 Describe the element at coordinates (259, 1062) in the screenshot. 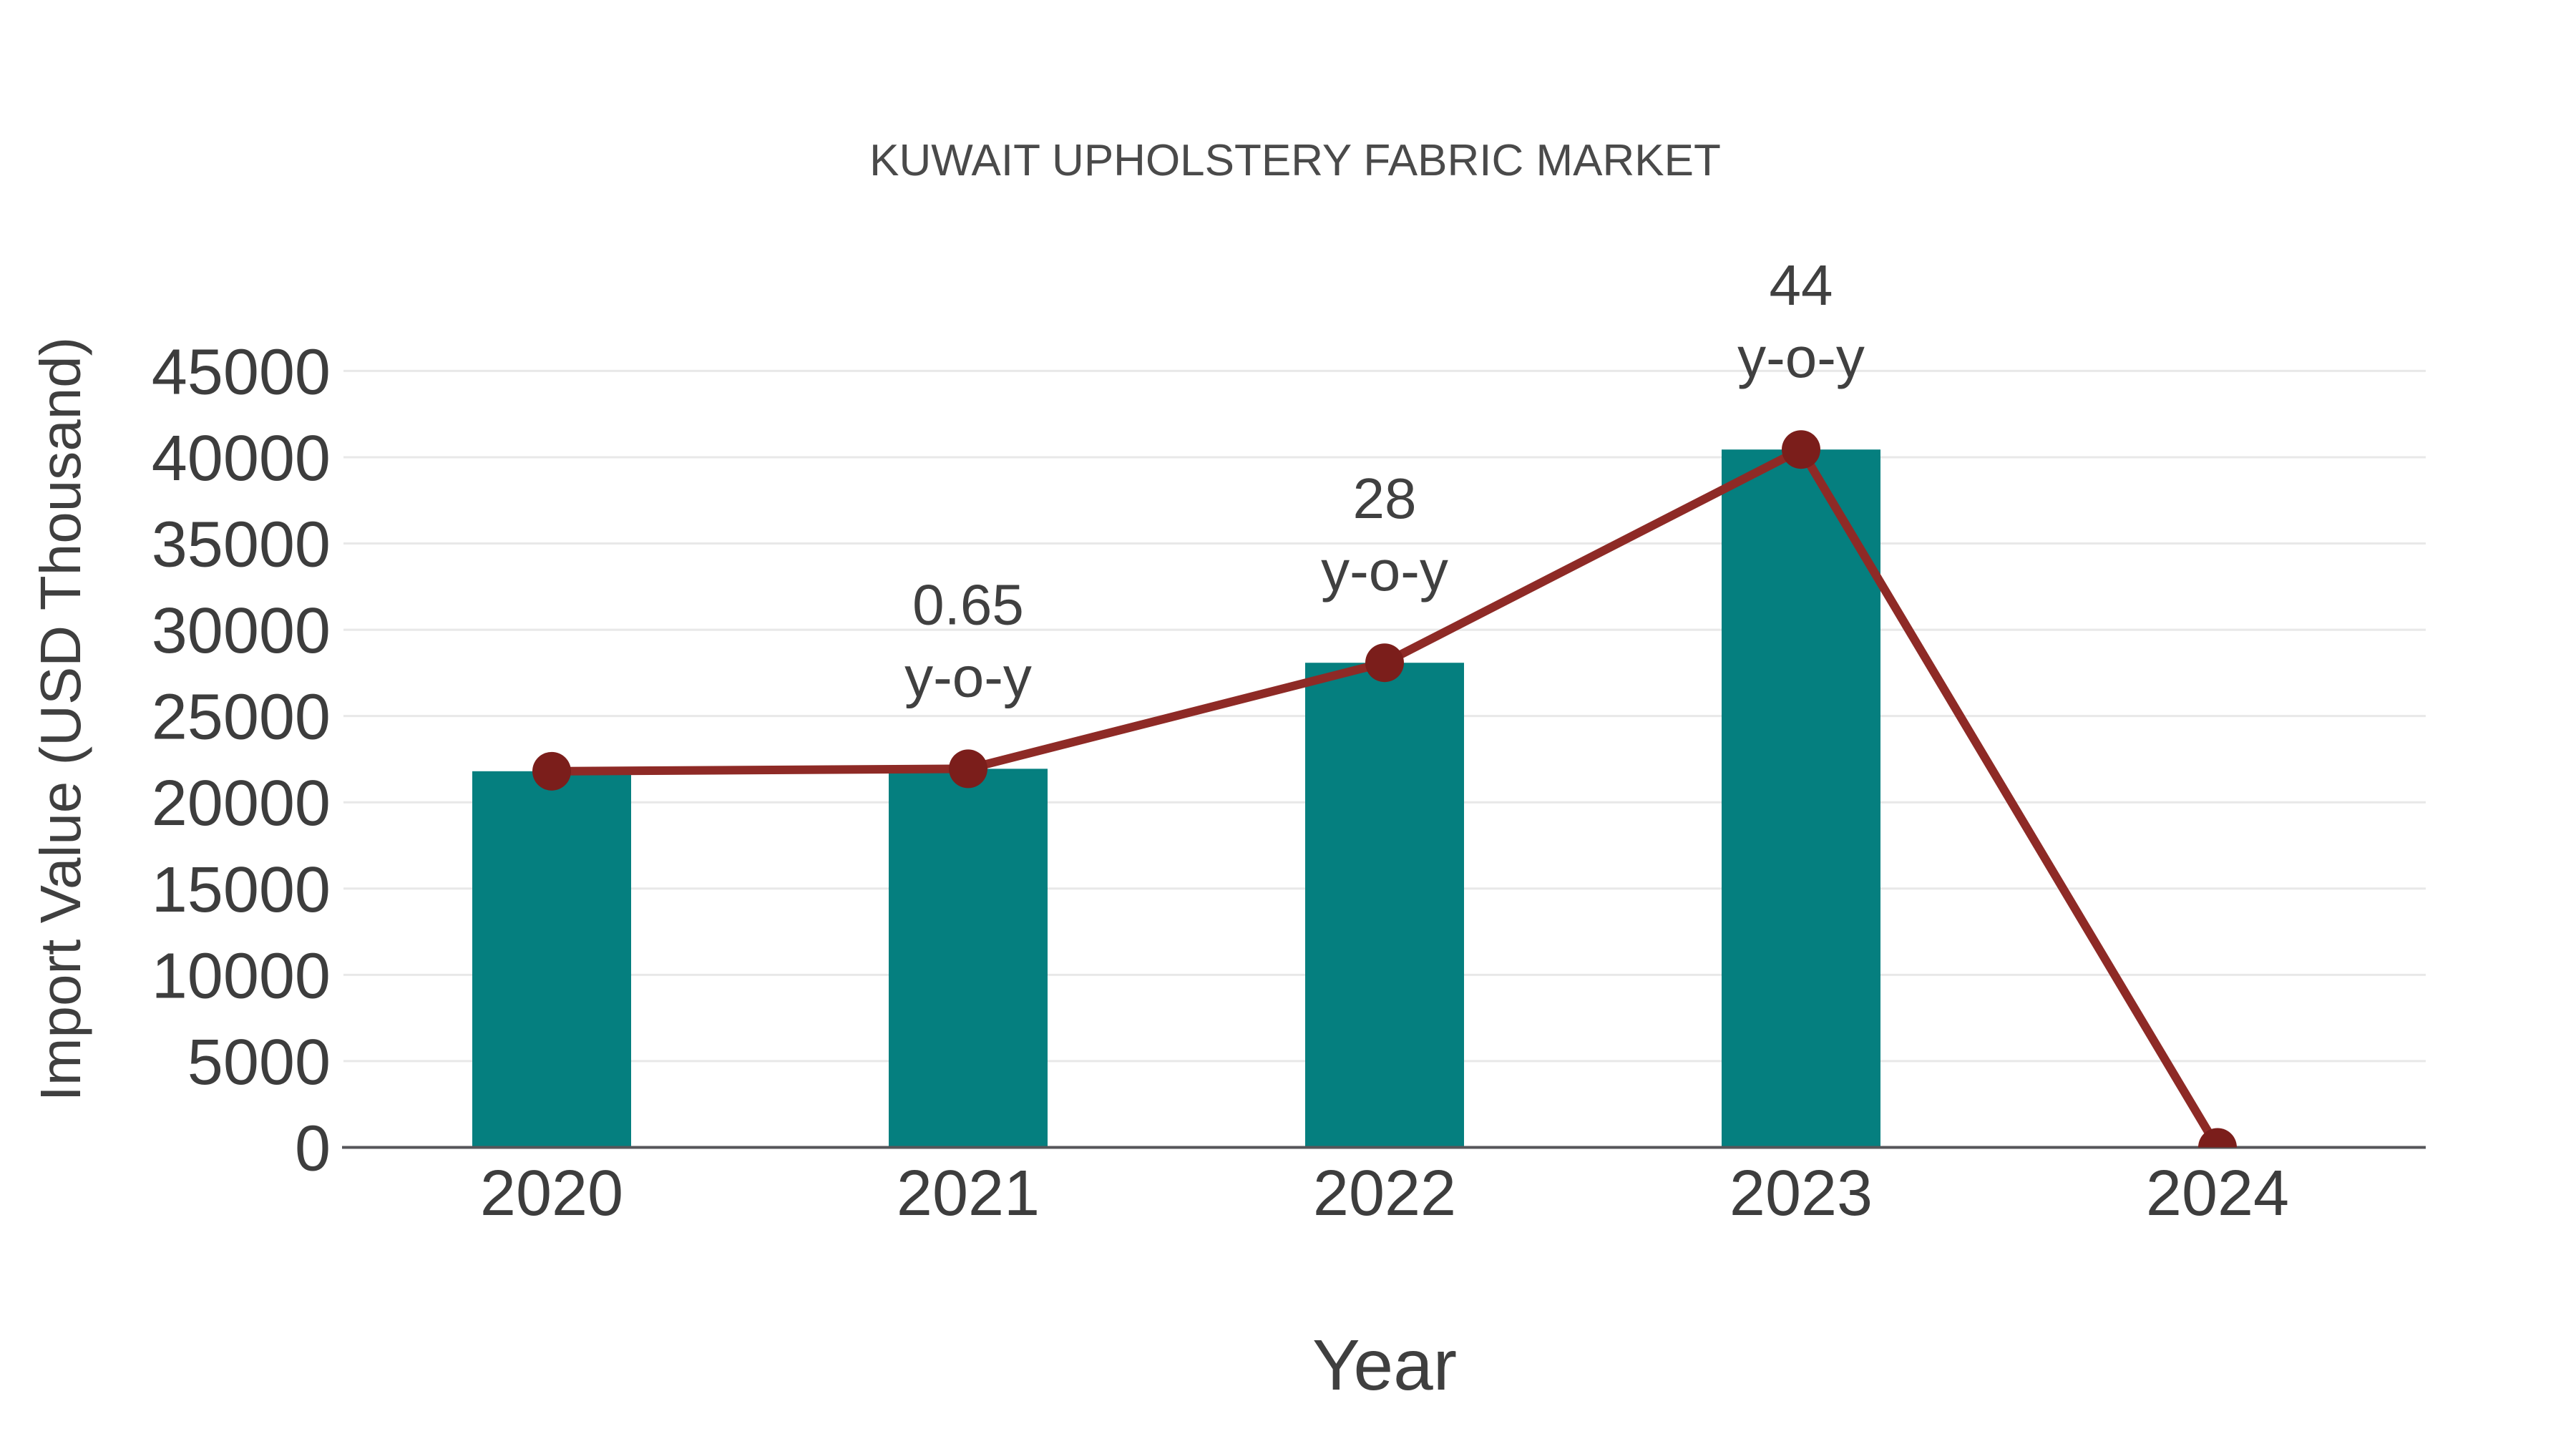

I see `y-tick-label: 5000` at that location.